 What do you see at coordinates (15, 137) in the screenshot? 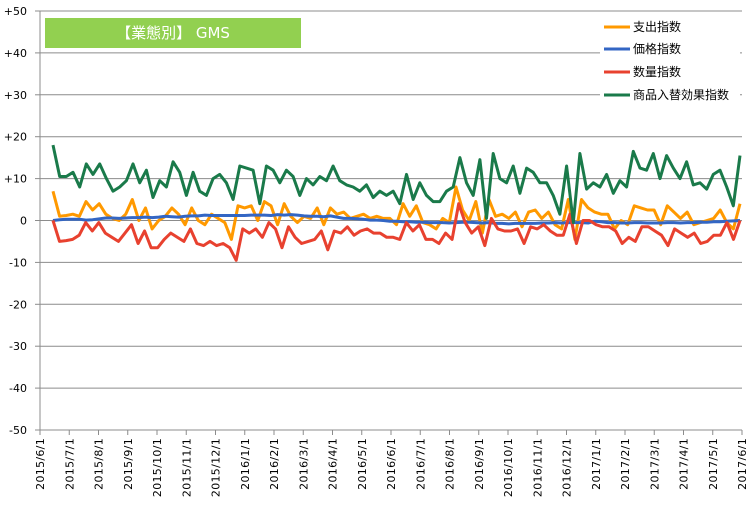
I see `y-tick-label: +20` at bounding box center [15, 137].